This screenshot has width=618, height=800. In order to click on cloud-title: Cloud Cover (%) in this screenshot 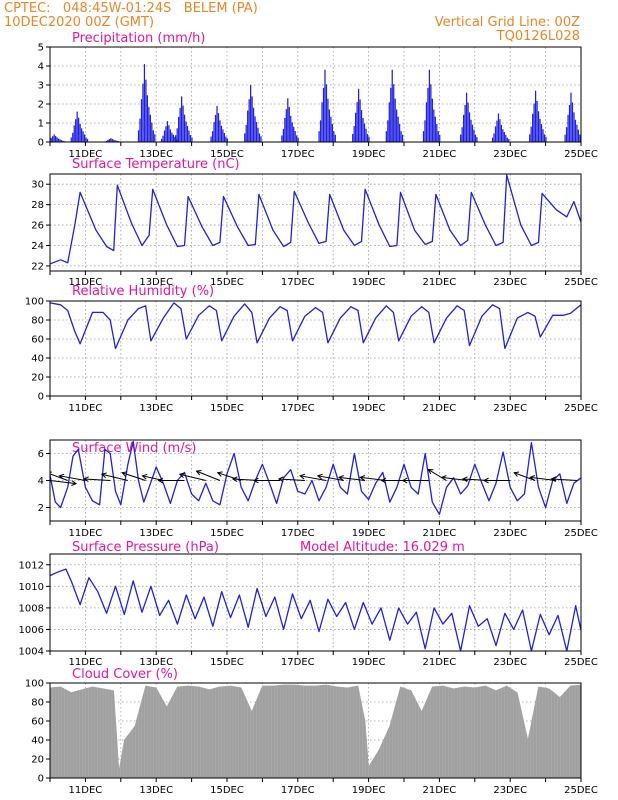, I will do `click(125, 674)`.